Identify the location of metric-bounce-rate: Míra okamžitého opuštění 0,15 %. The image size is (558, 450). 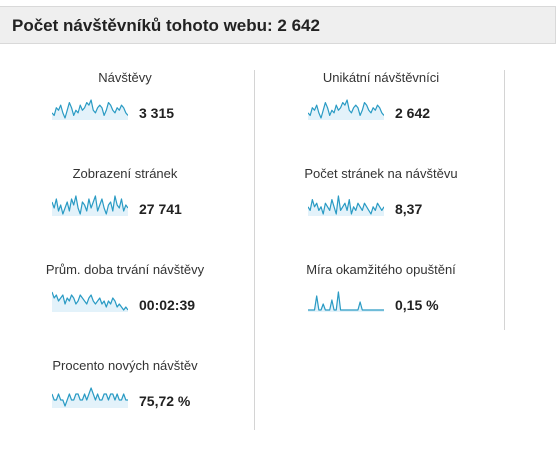
(381, 308).